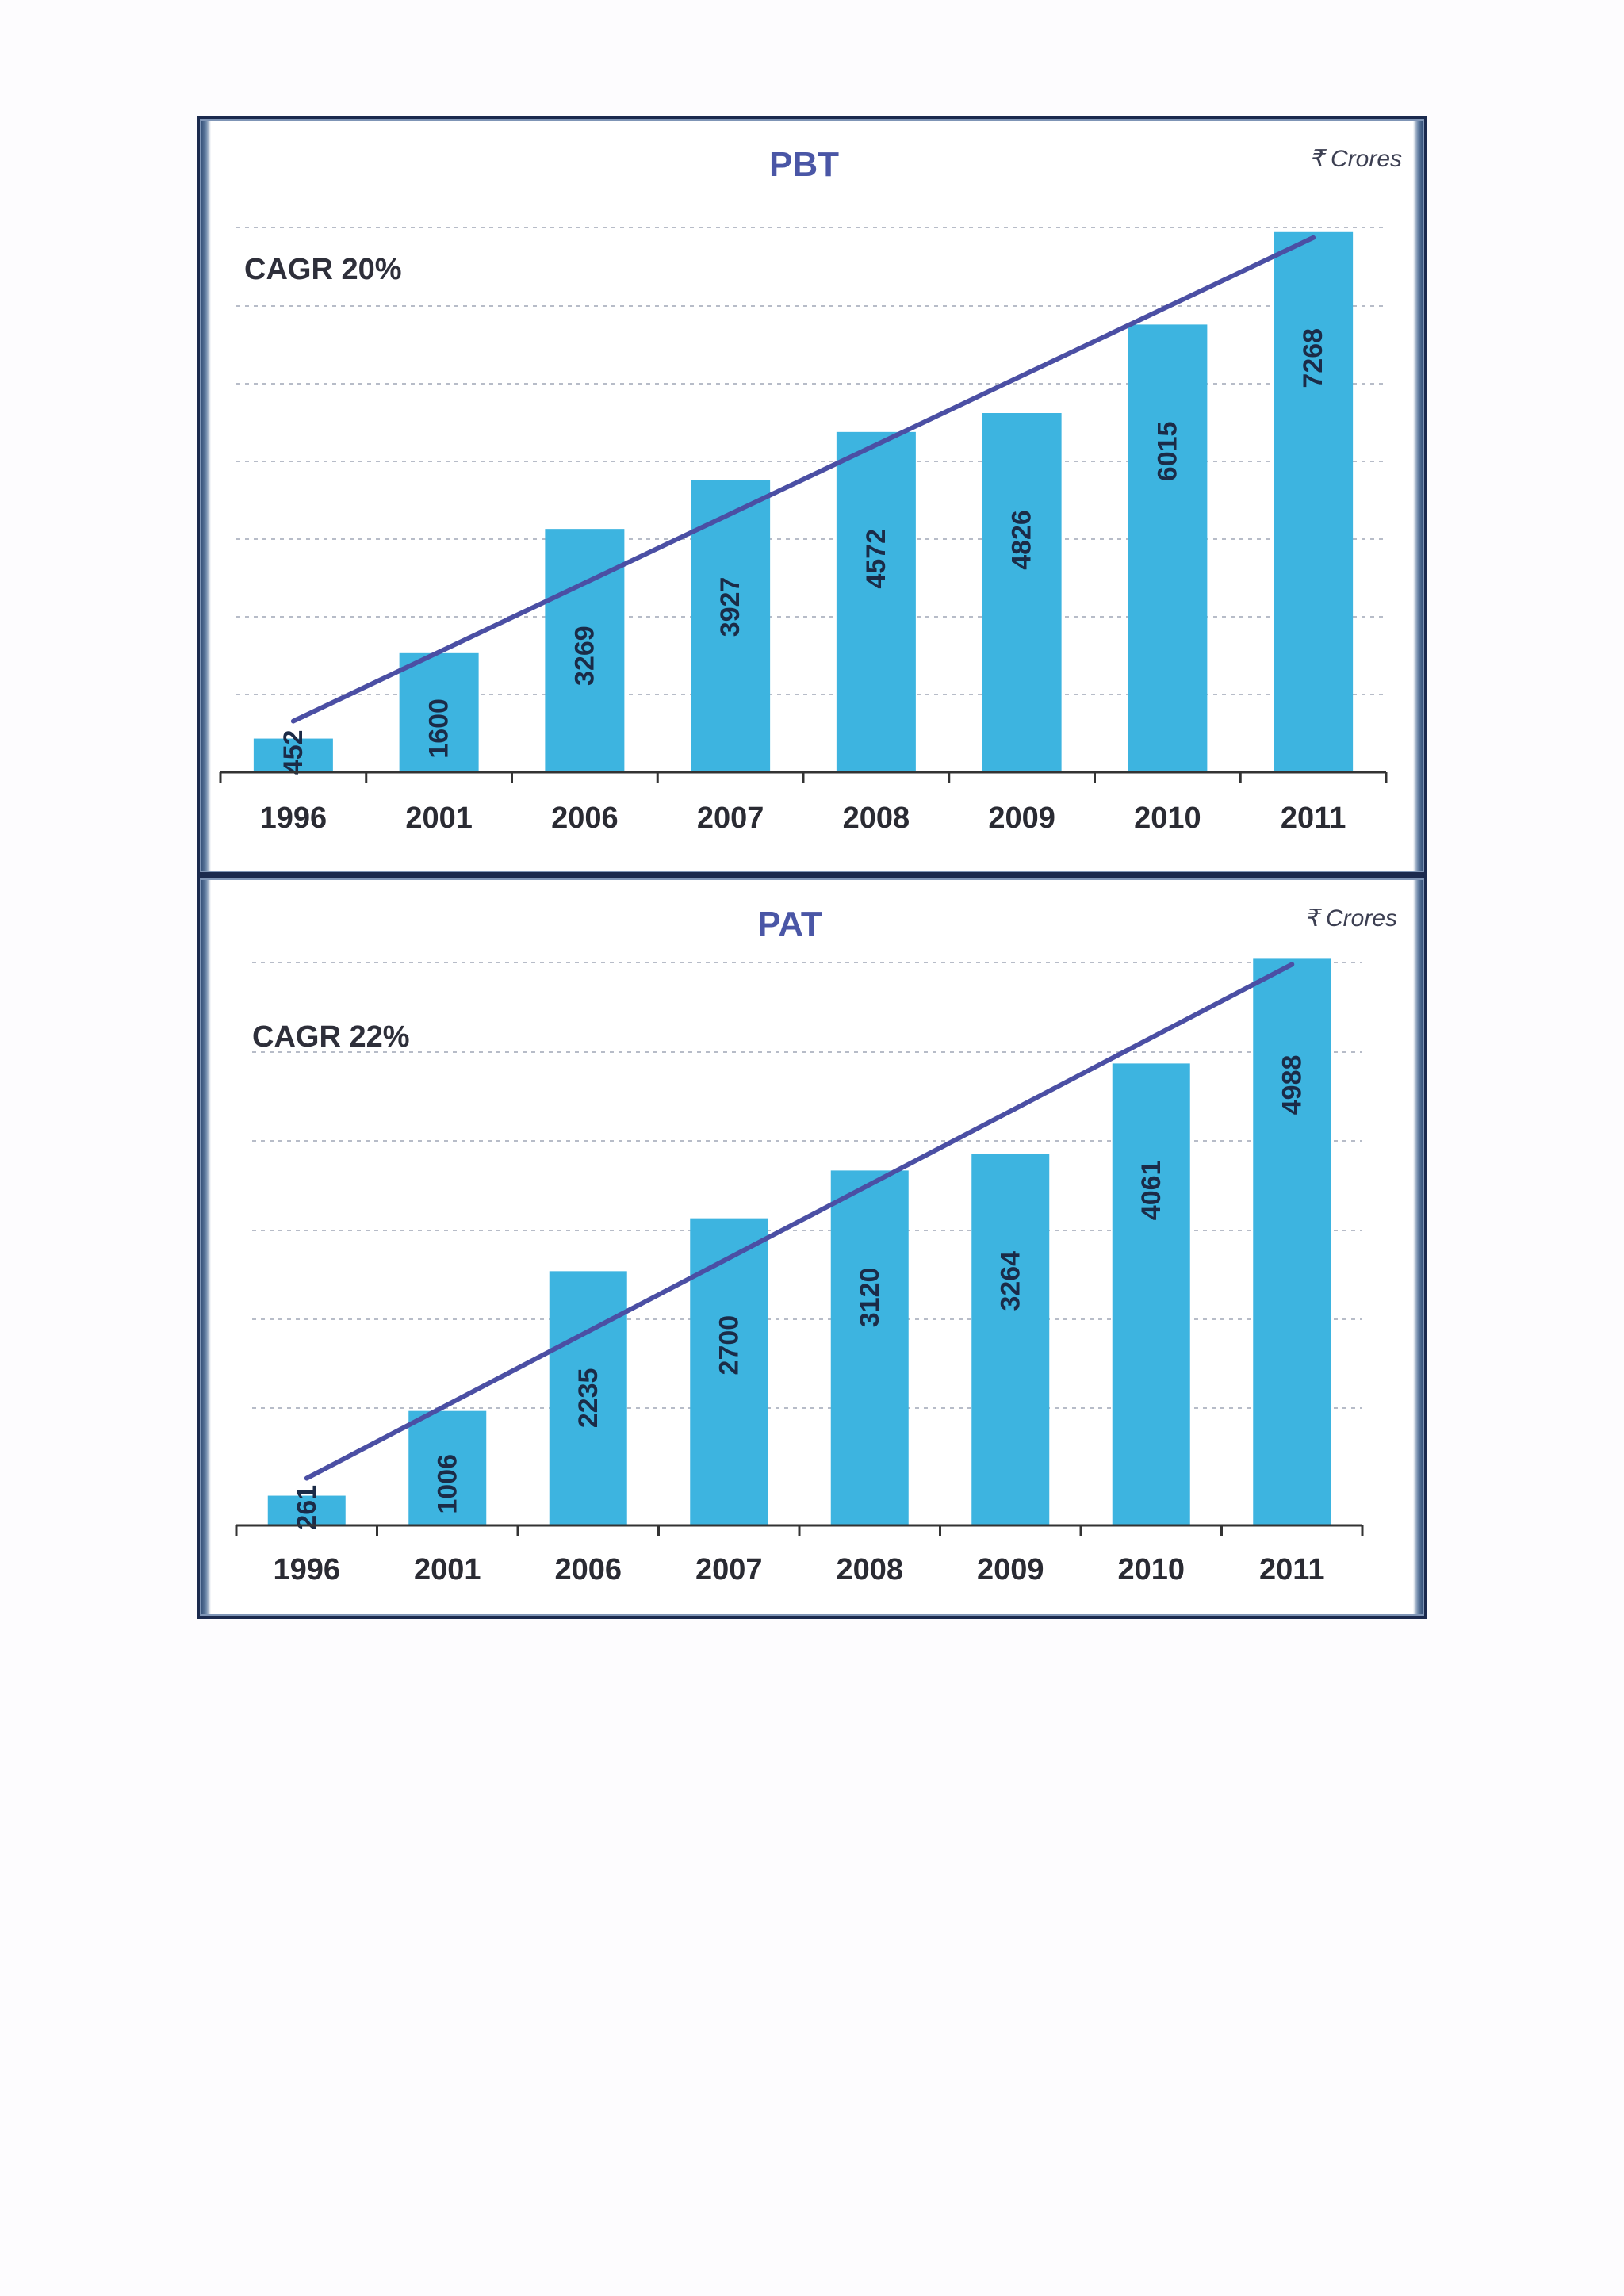 This screenshot has height=2296, width=1624. I want to click on bar-label: 6015, so click(1167, 452).